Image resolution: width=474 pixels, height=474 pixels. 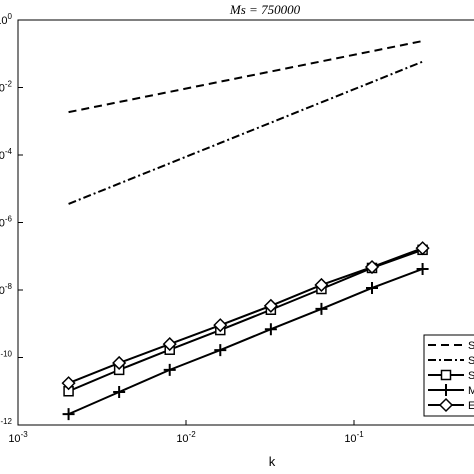 I want to click on x-tick-label: 10⁻³, so click(x=18, y=437).